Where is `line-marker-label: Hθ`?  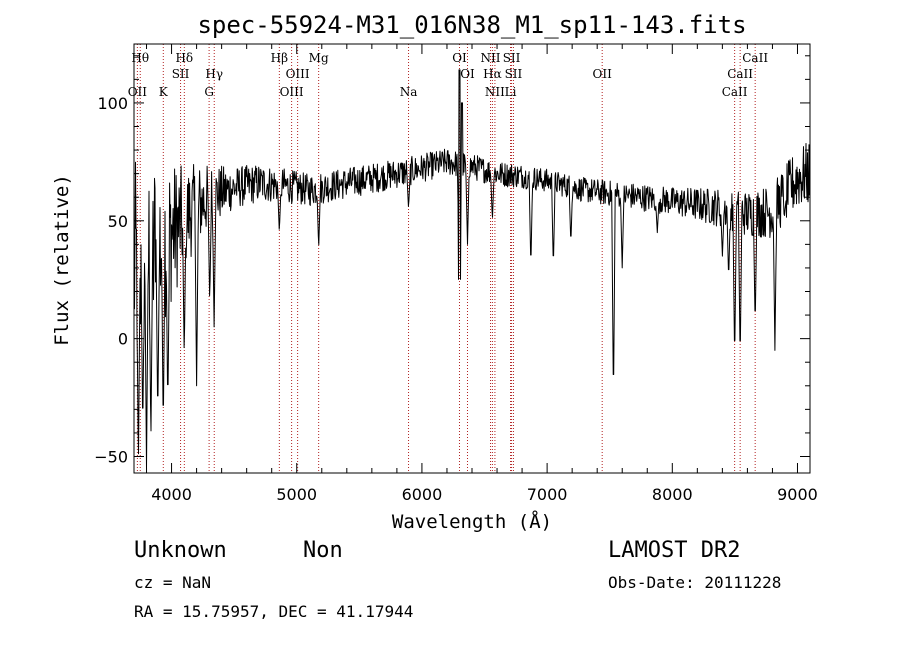 line-marker-label: Hθ is located at coordinates (140, 58).